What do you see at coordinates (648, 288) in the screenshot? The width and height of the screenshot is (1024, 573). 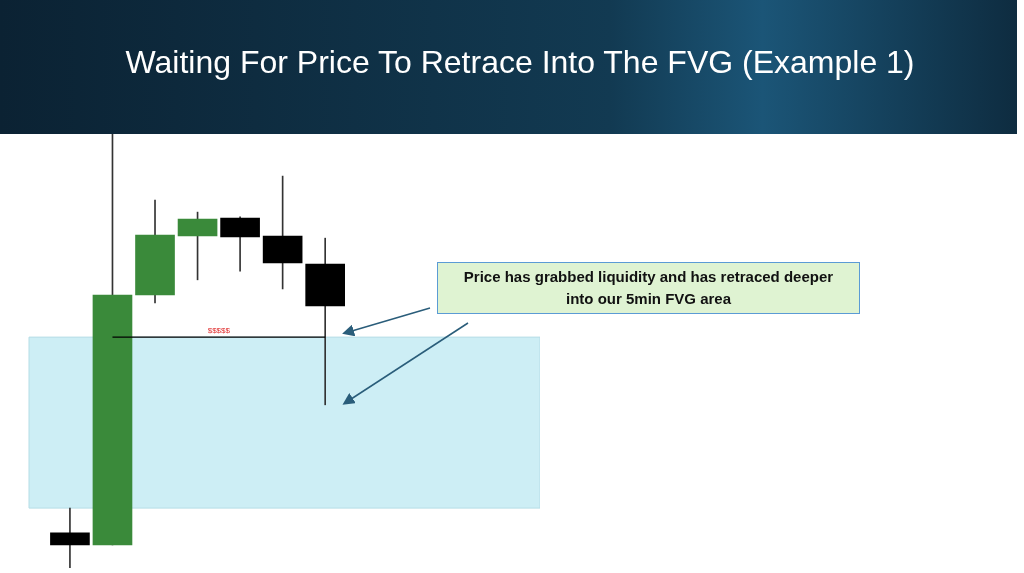 I see `text: Price has grabbed liquidity and has retraced deeper into our 5min FVG area` at bounding box center [648, 288].